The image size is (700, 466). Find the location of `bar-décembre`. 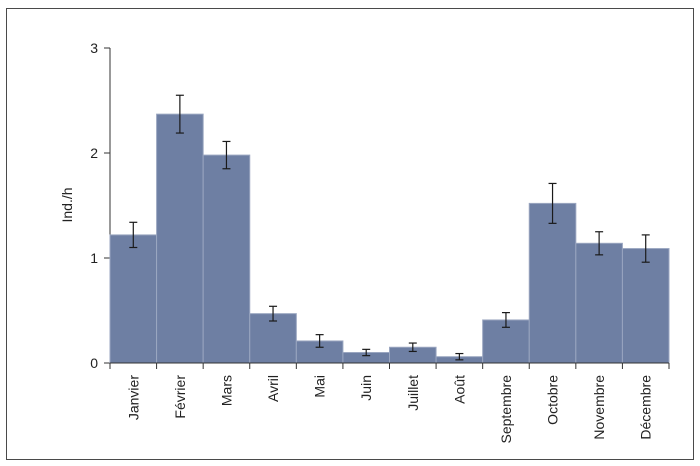

bar-décembre is located at coordinates (645, 306).